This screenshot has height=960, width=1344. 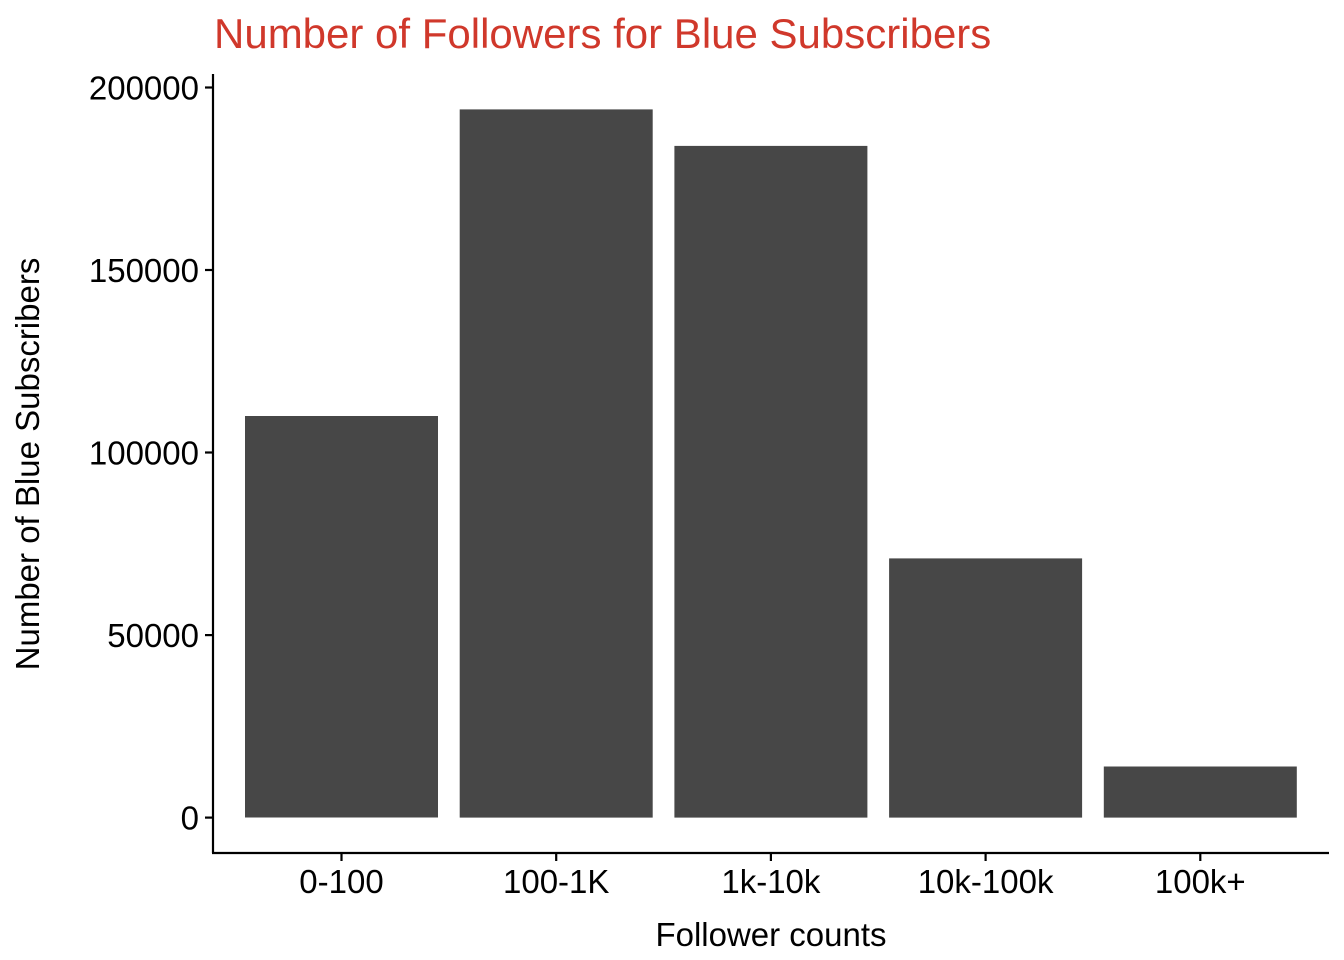 I want to click on y-tick-label: 0, so click(x=190, y=818).